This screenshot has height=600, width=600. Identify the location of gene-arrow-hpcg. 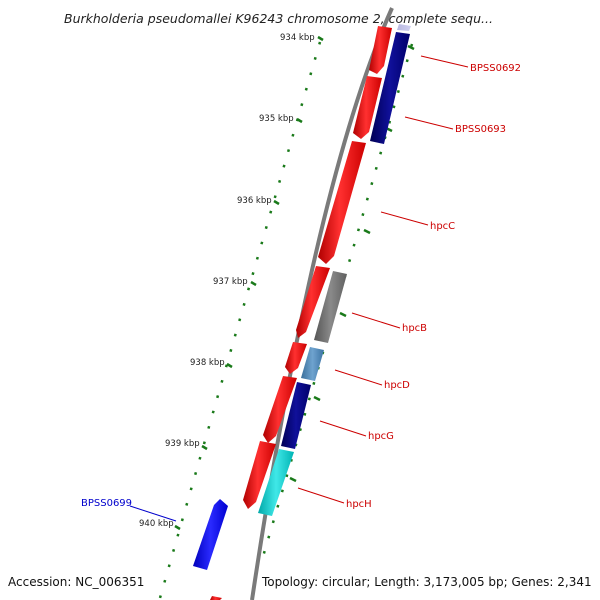
(280, 409).